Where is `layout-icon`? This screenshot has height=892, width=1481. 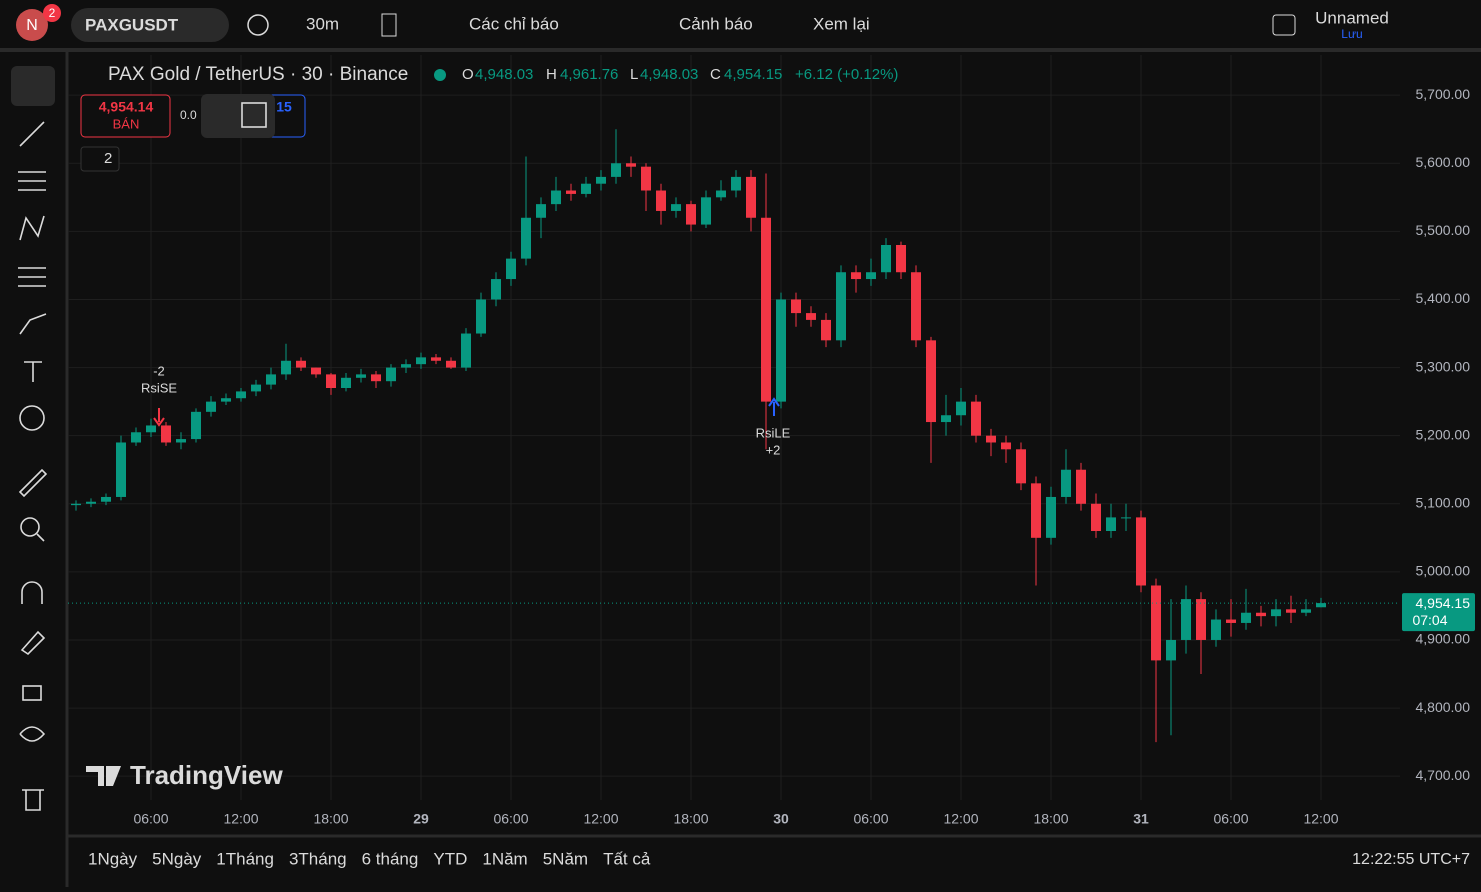
layout-icon is located at coordinates (1284, 25).